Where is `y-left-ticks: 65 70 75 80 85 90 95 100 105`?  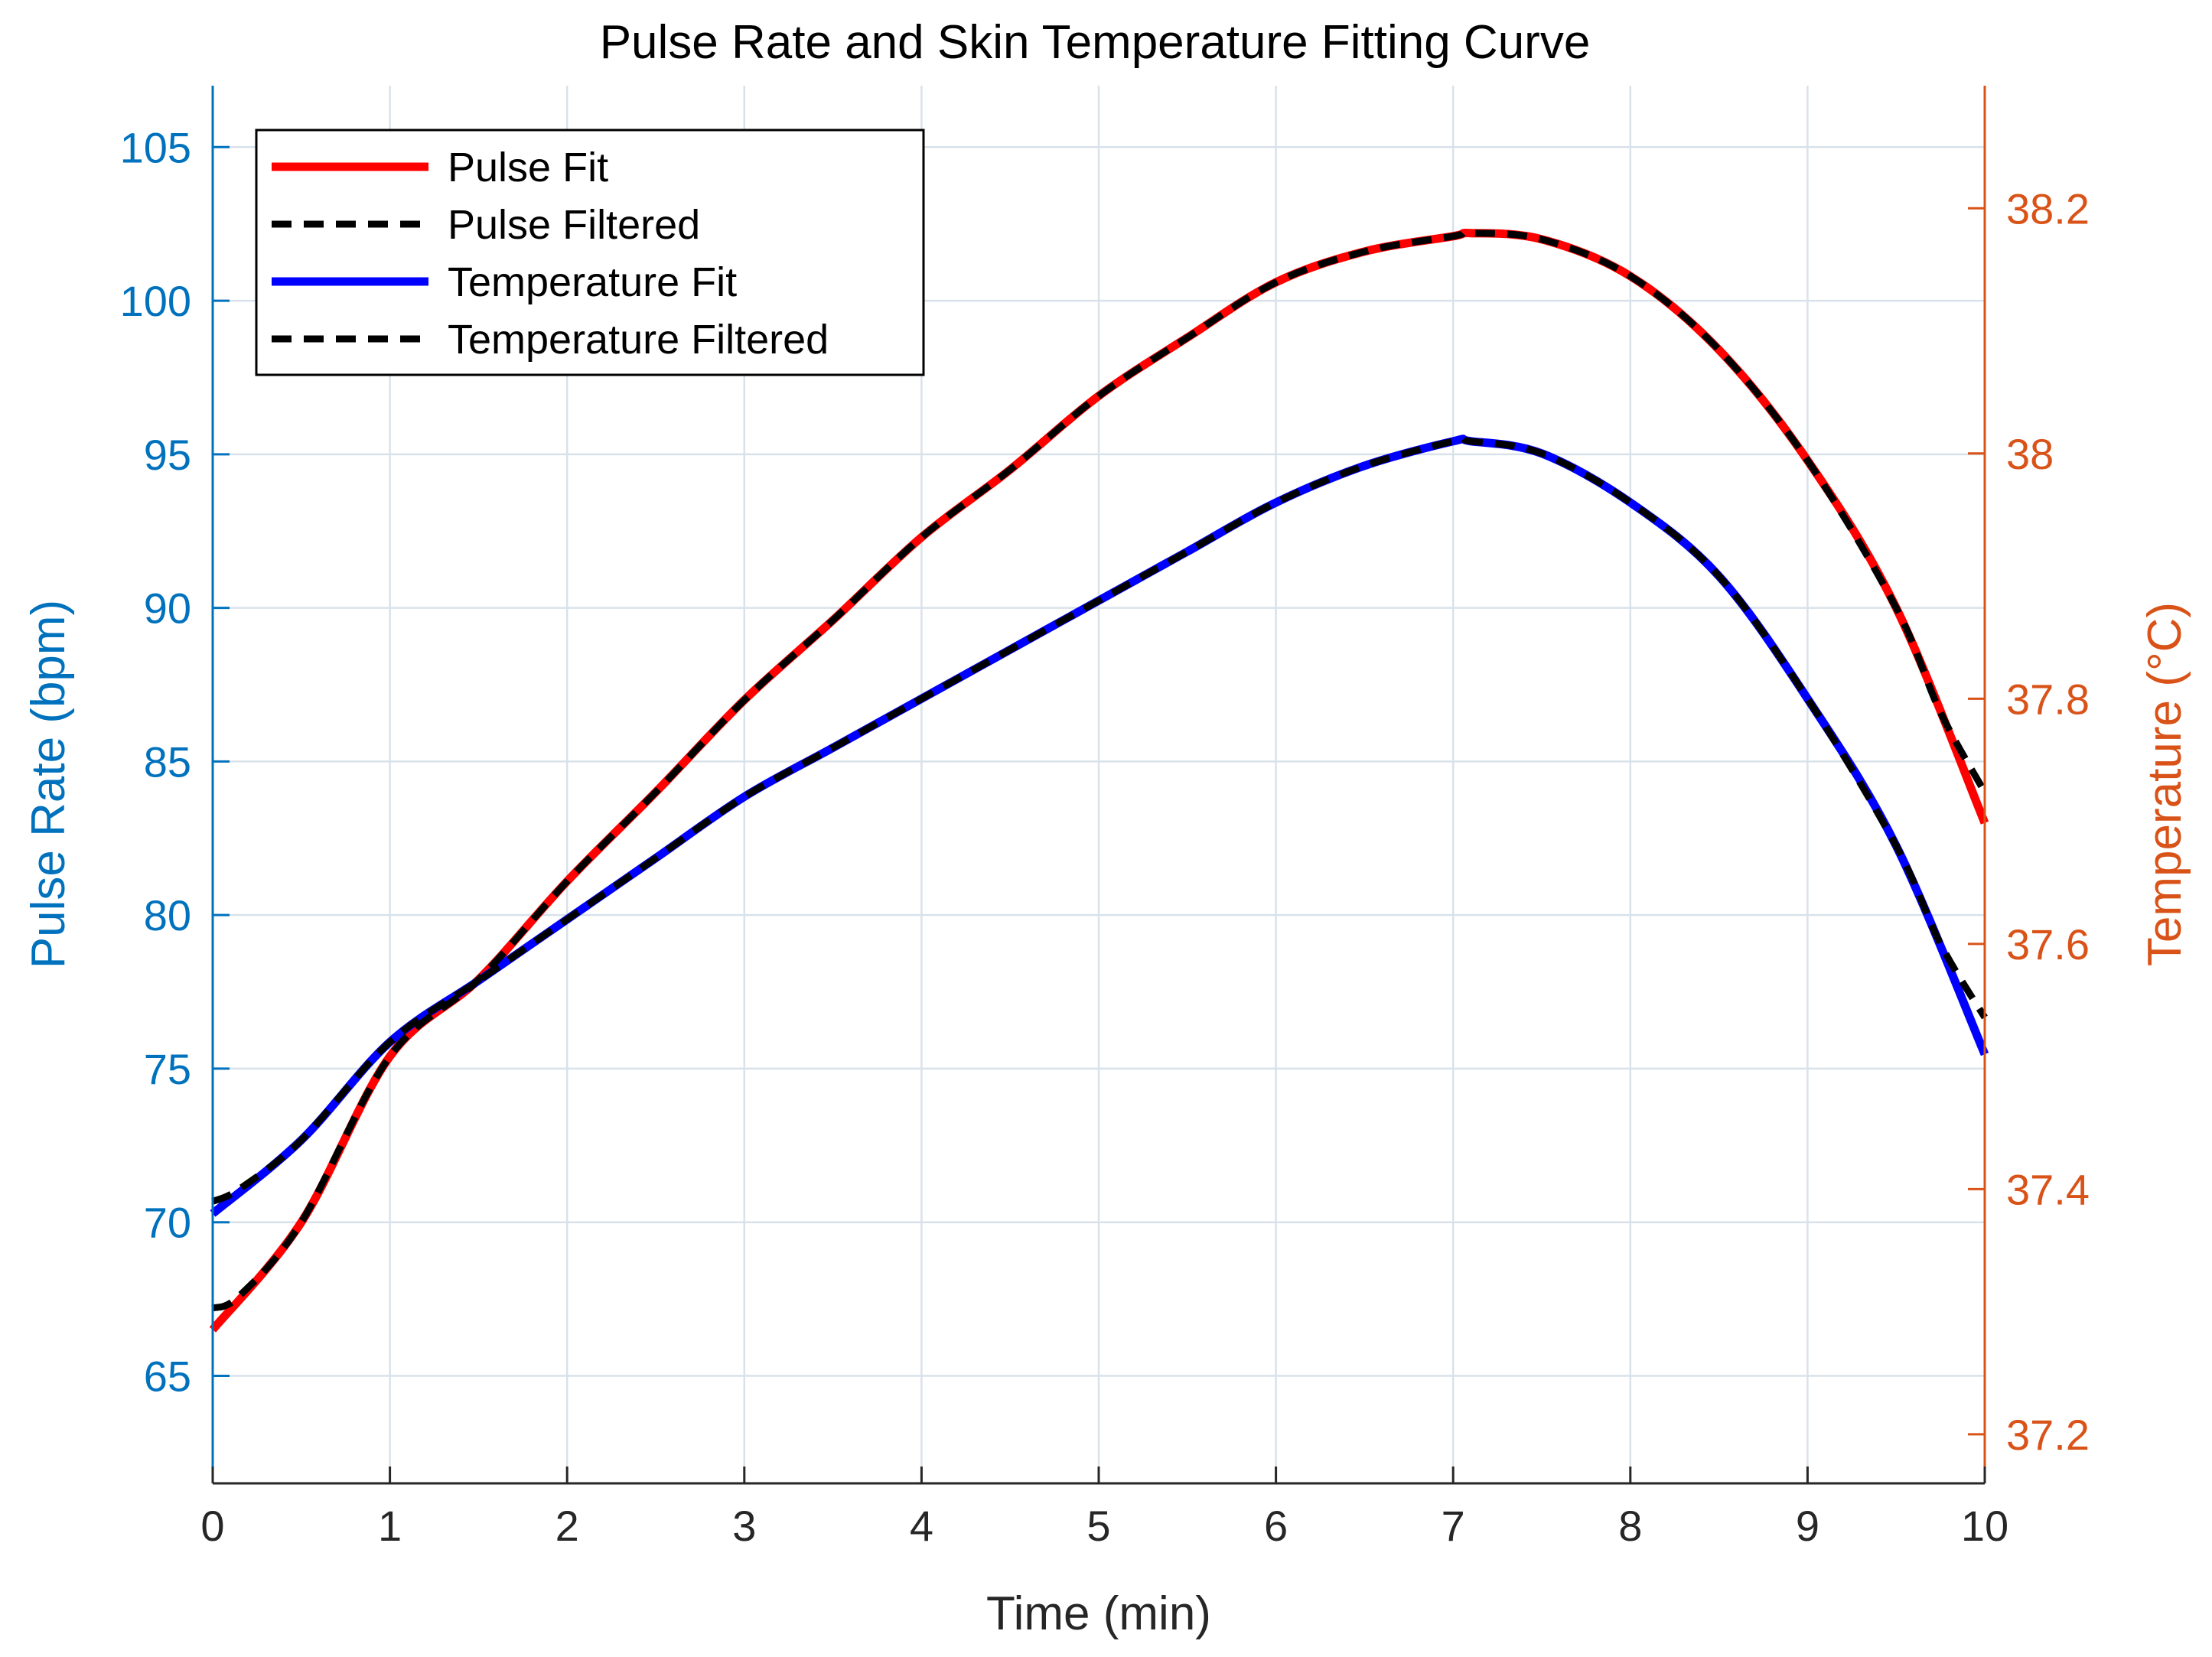
y-left-ticks: 65 70 75 80 85 90 95 100 105 is located at coordinates (175, 761).